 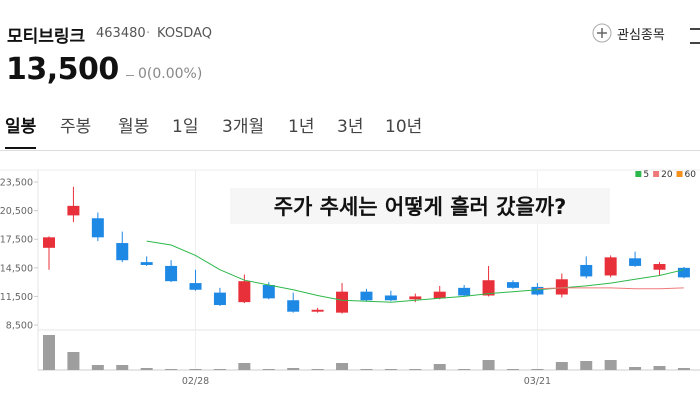 What do you see at coordinates (19, 326) in the screenshot?
I see `y-tick-label: 8,500` at bounding box center [19, 326].